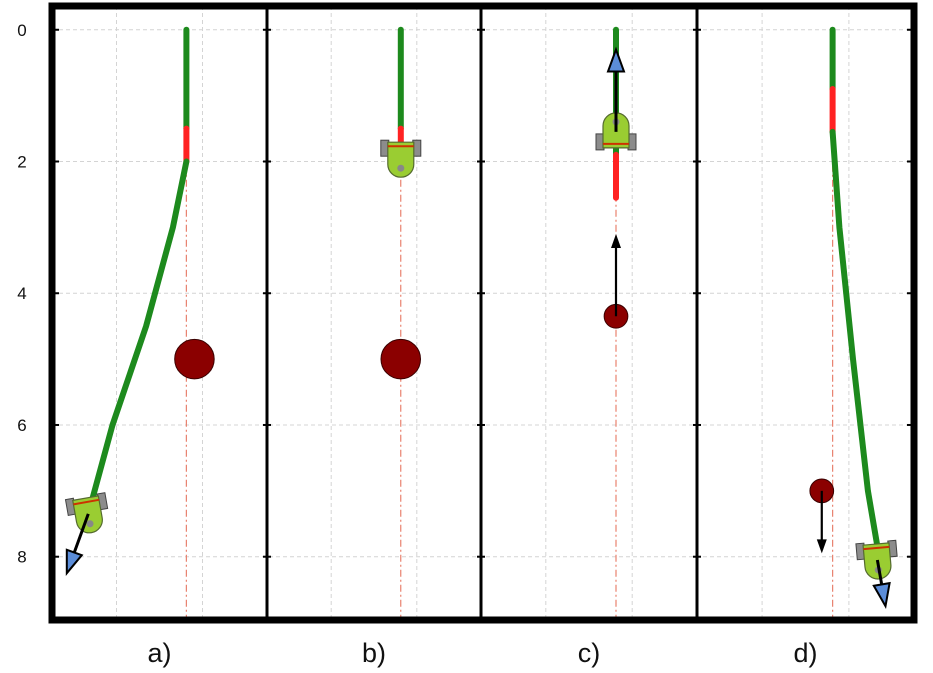  I want to click on y-tick-label: 0, so click(21, 30).